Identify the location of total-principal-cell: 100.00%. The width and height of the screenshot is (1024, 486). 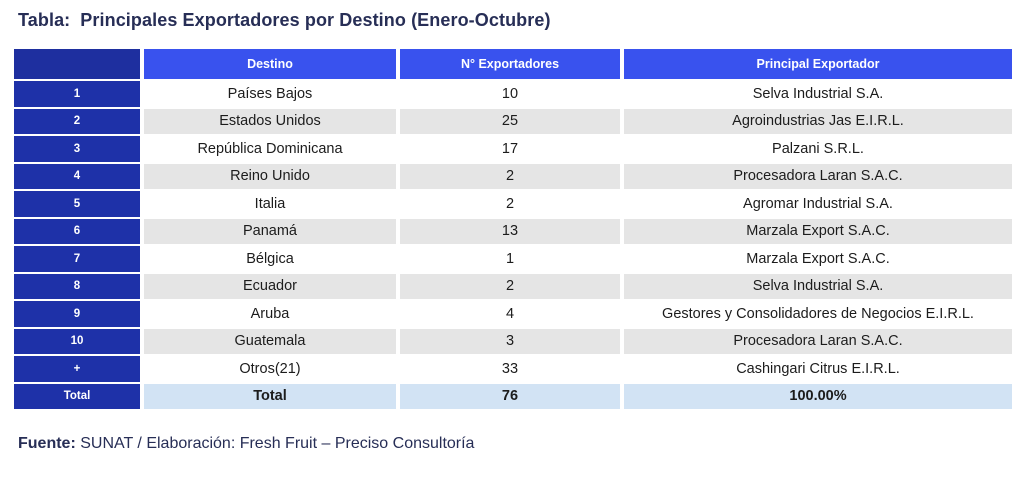
(818, 396).